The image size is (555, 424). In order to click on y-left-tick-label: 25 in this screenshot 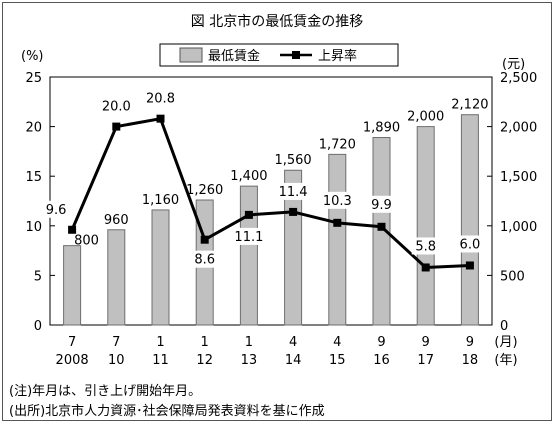, I will do `click(33, 78)`.